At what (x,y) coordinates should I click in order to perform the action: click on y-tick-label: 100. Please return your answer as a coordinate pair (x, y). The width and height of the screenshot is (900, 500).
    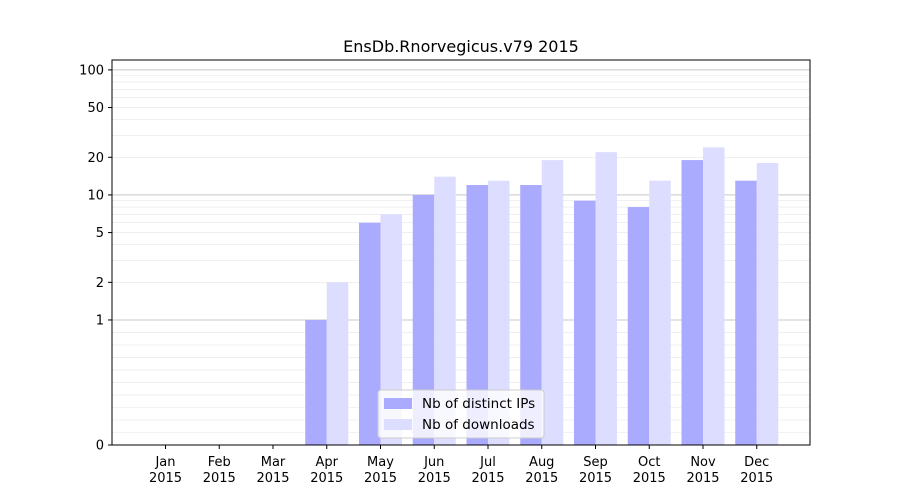
    Looking at the image, I should click on (91, 70).